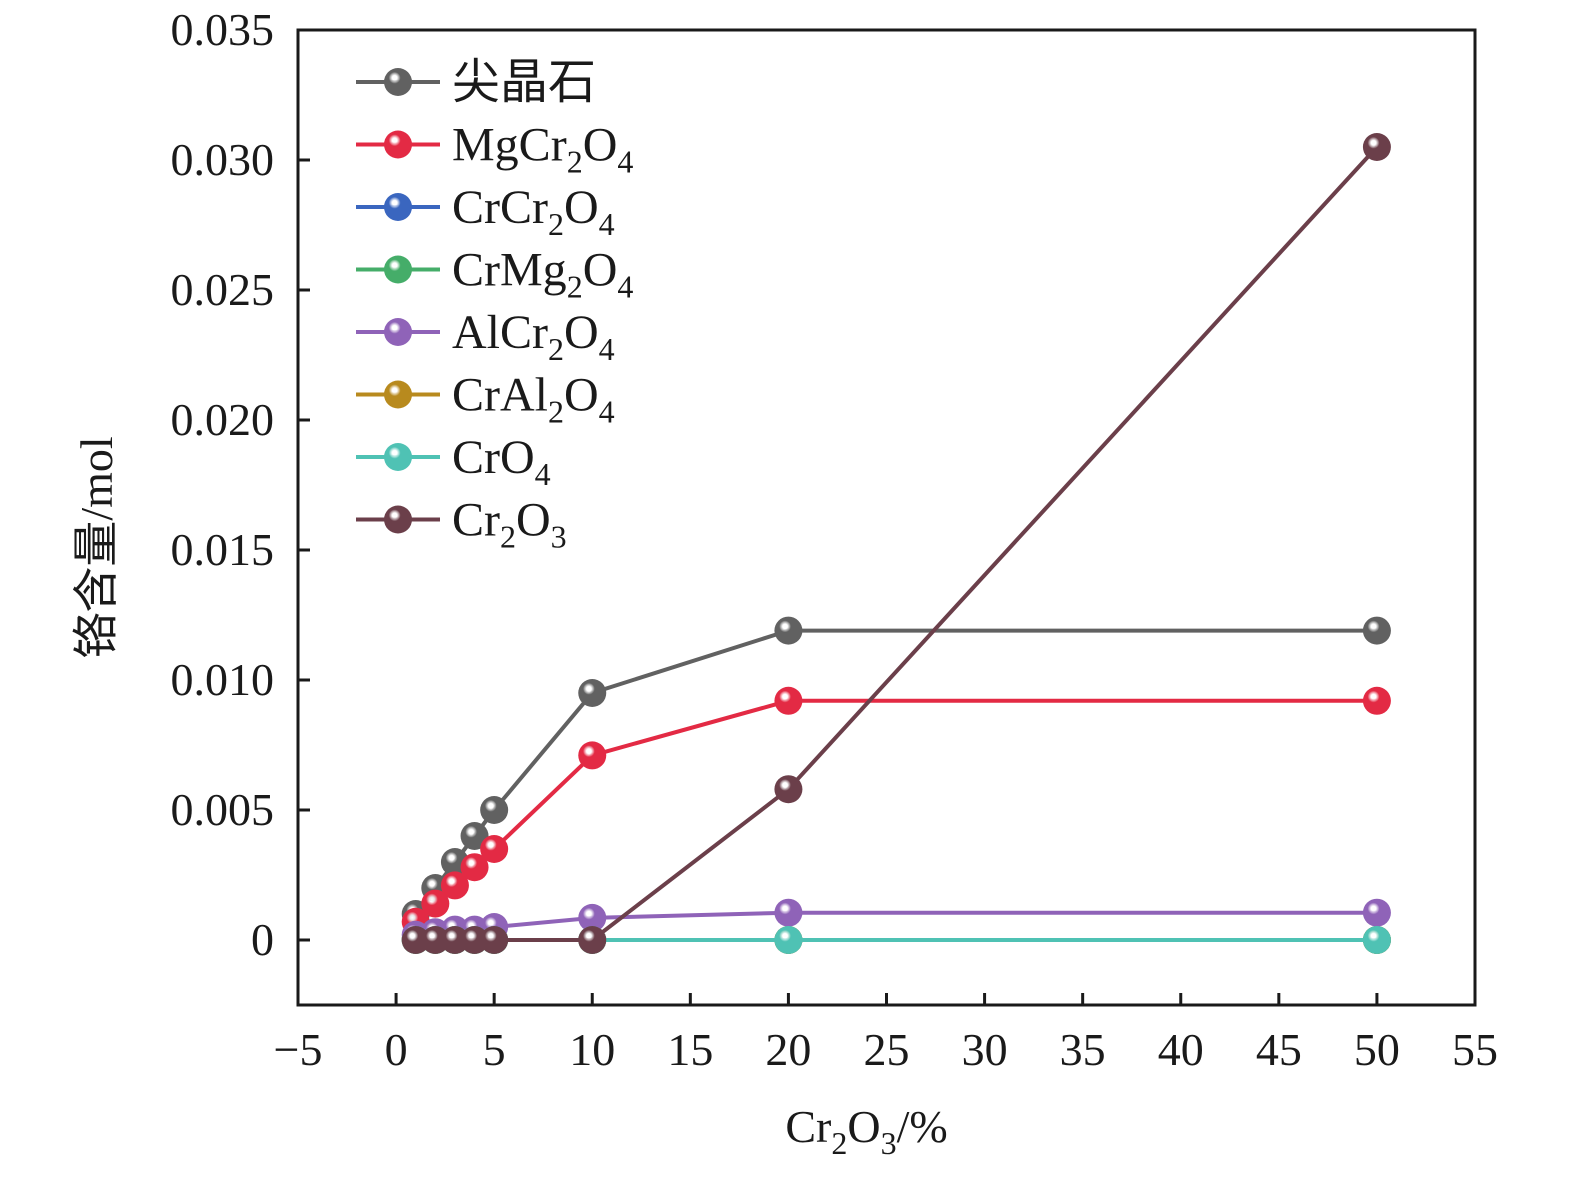  I want to click on legend-item-cro4: CrO4, so click(453, 461).